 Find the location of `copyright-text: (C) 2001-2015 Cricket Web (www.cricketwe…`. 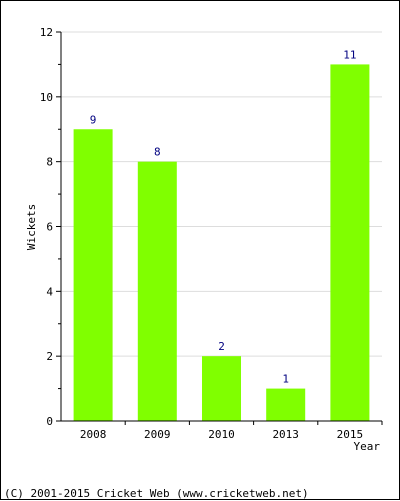

copyright-text: (C) 2001-2015 Cricket Web (www.cricketwe… is located at coordinates (156, 493).